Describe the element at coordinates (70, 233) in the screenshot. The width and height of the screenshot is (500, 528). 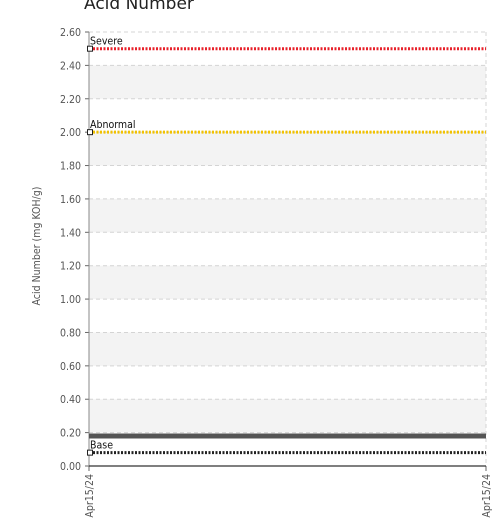
I see `y-tick-label: 1.40` at that location.